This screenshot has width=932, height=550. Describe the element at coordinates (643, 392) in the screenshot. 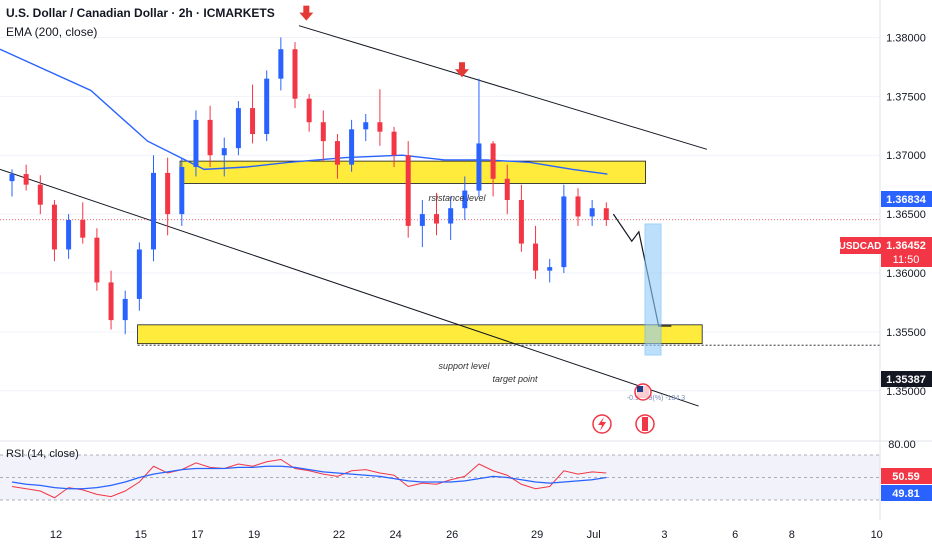

I see `us-flag-event-icon` at that location.